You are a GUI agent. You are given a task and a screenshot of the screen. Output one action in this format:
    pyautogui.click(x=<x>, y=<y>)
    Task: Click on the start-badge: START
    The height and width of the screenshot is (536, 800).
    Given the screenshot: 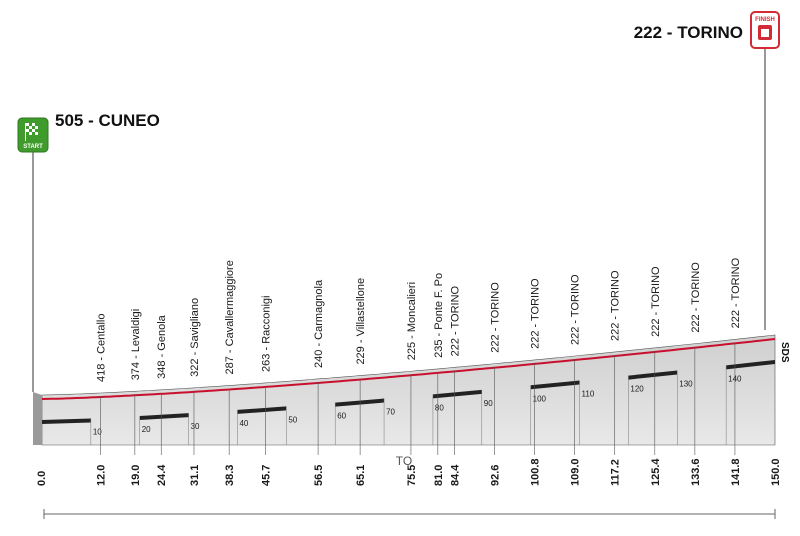 What is the action you would take?
    pyautogui.click(x=33, y=135)
    